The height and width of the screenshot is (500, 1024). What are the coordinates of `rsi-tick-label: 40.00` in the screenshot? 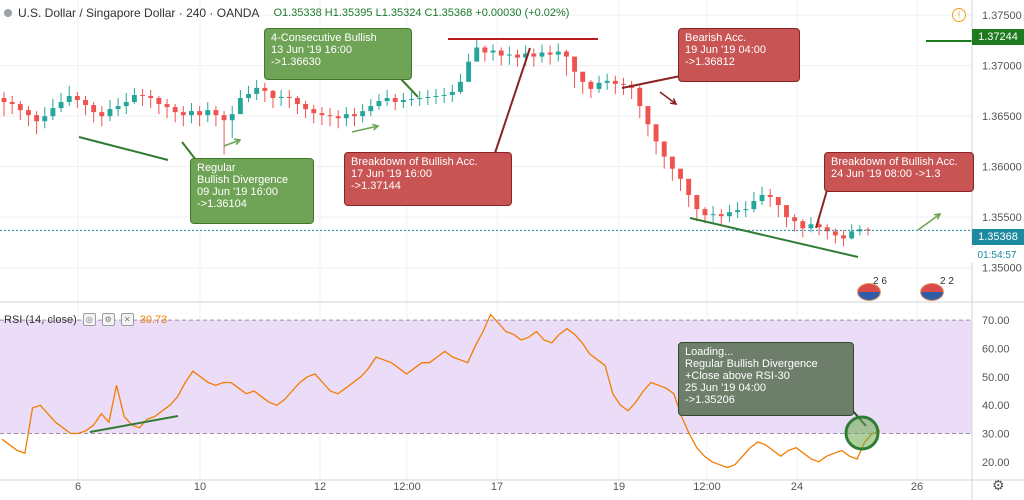 It's located at (996, 406).